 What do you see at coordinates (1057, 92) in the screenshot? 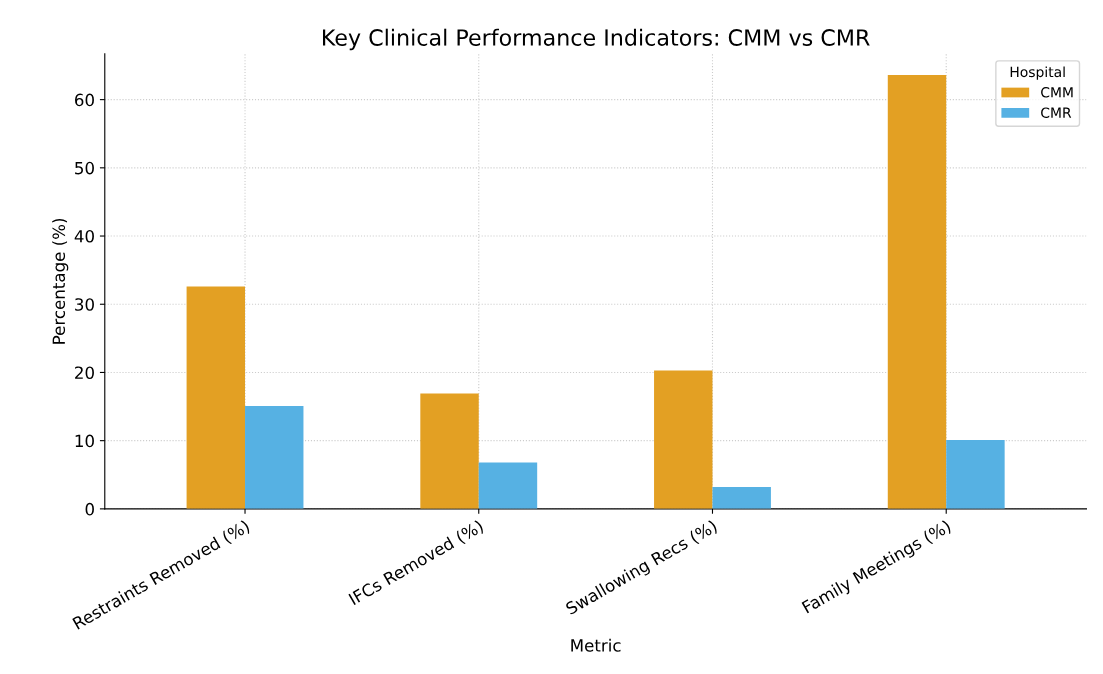
I see `legend-label: CMM` at bounding box center [1057, 92].